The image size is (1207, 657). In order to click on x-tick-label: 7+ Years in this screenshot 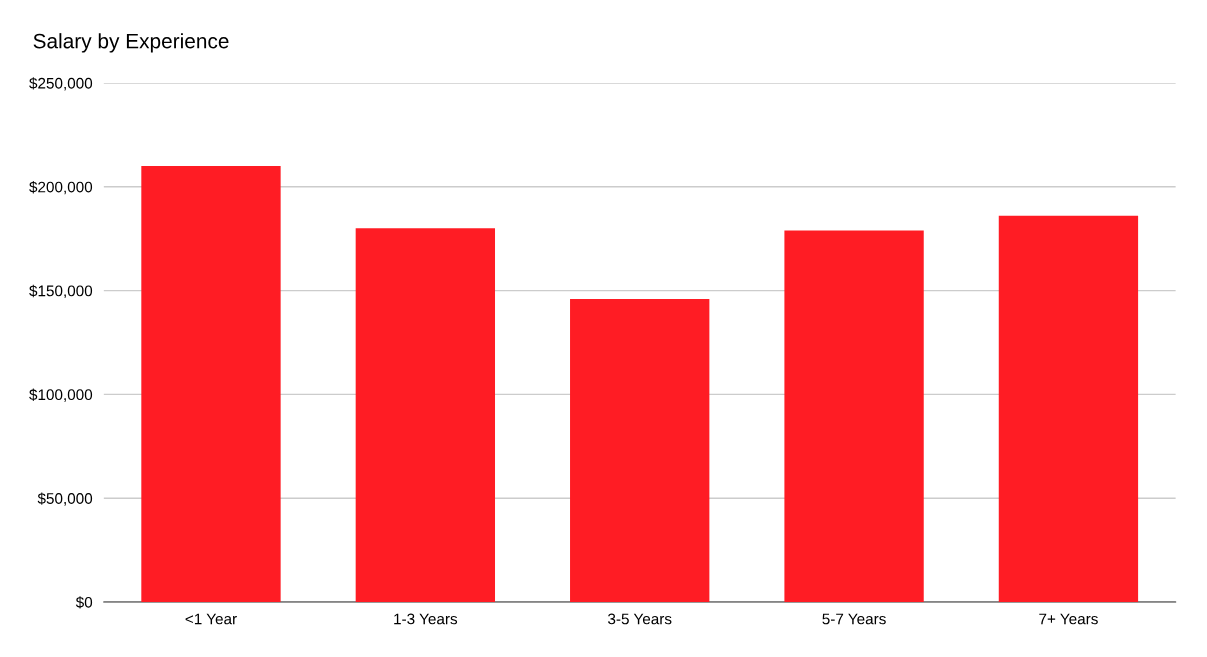, I will do `click(1068, 619)`.